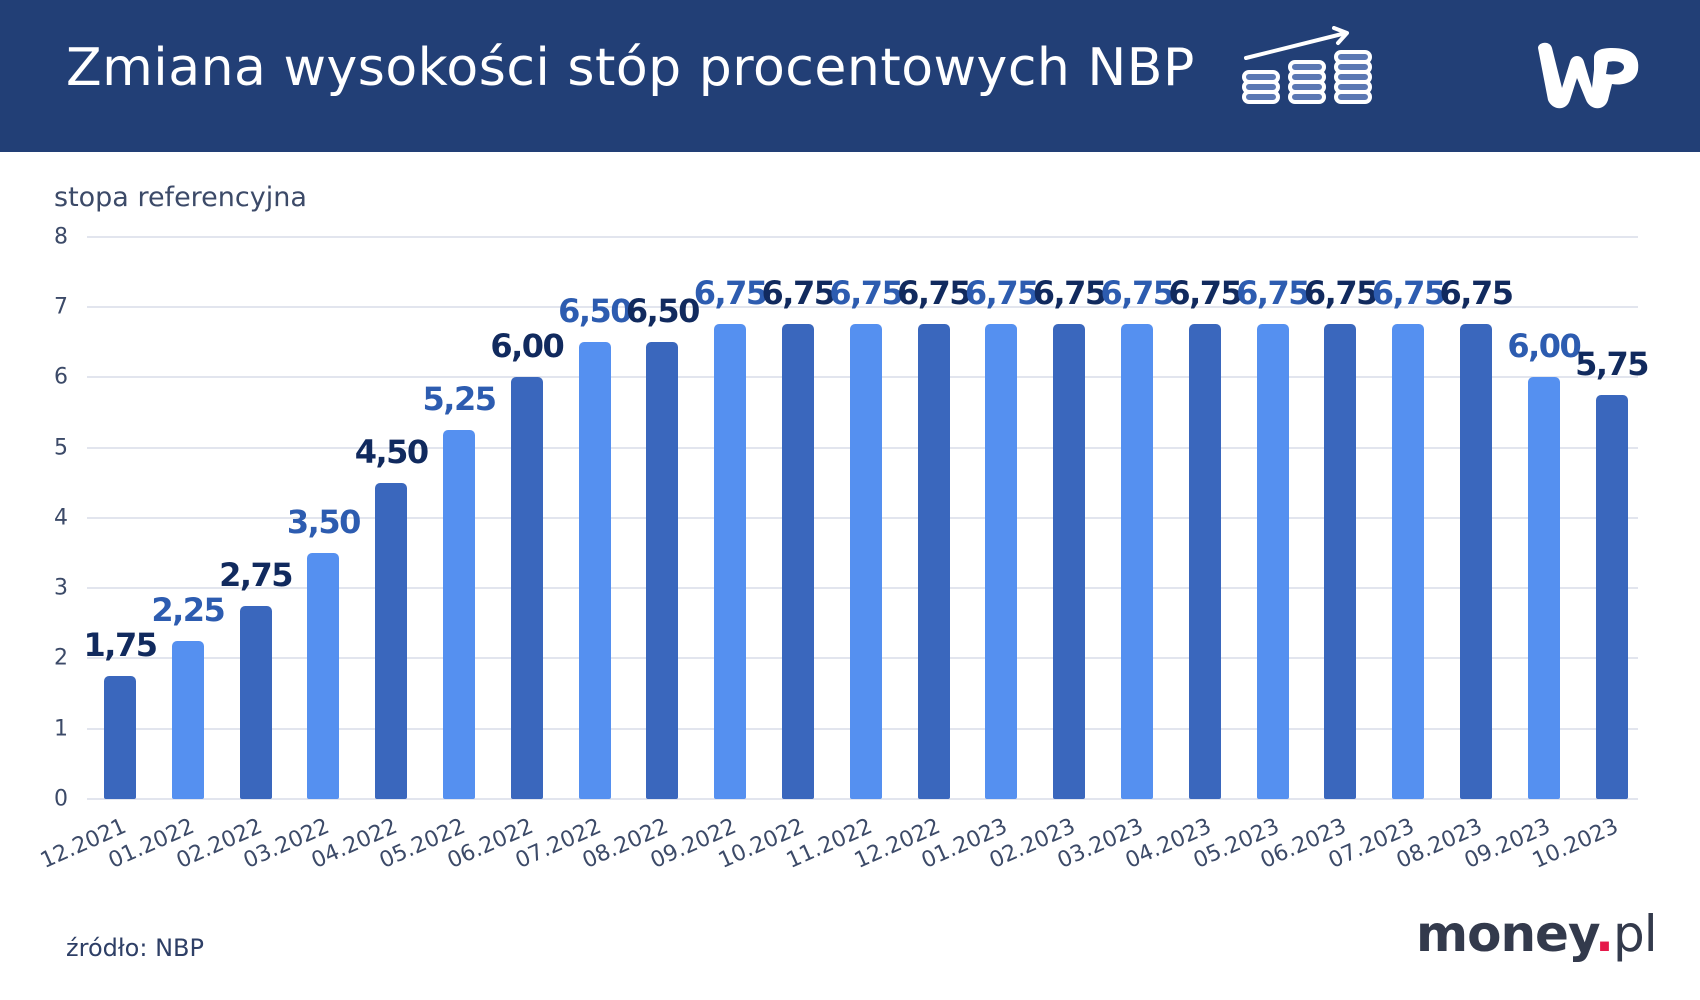 Image resolution: width=1700 pixels, height=1000 pixels. What do you see at coordinates (323, 675) in the screenshot?
I see `bar-03.2022` at bounding box center [323, 675].